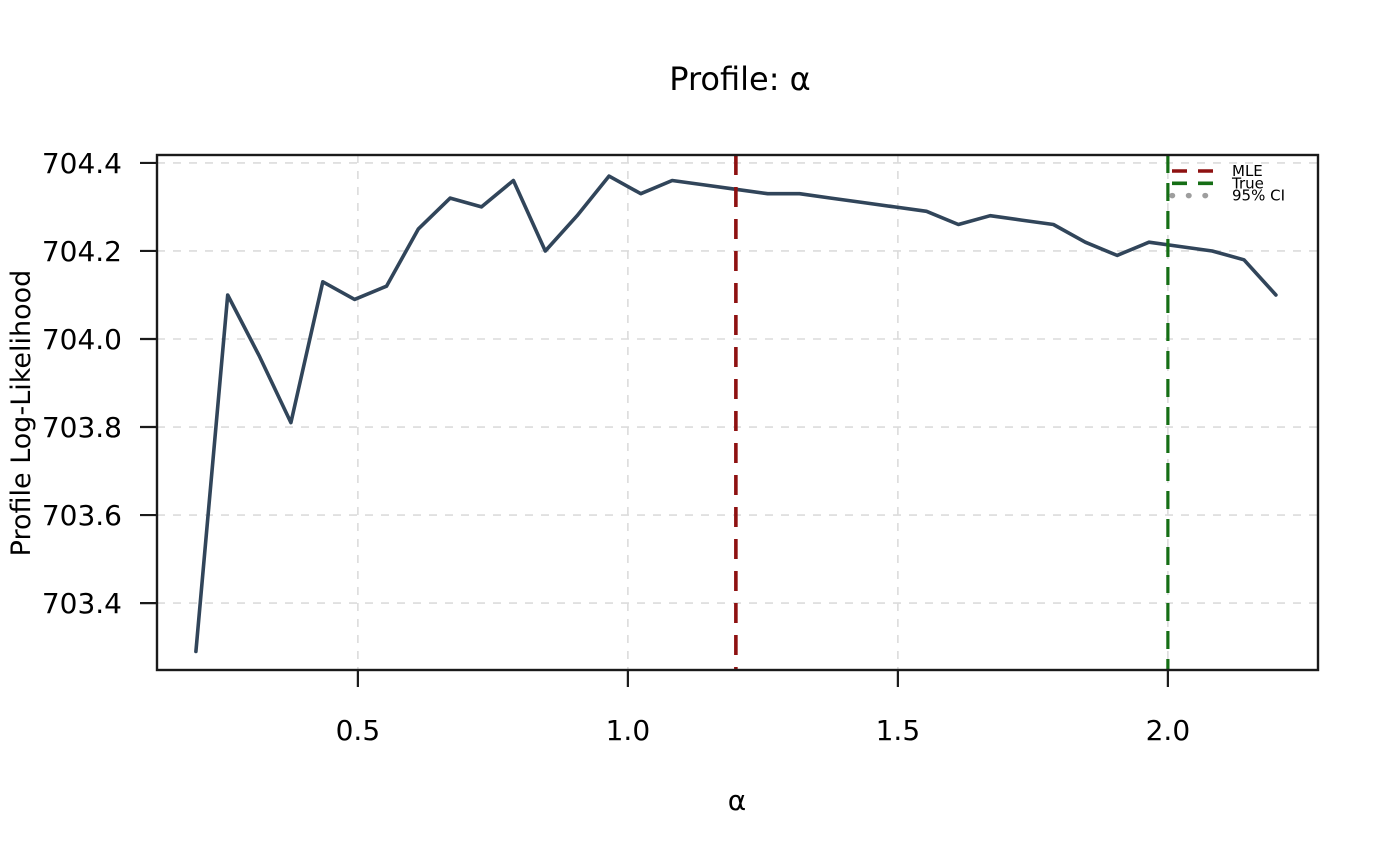 The image size is (1400, 866). What do you see at coordinates (21, 413) in the screenshot?
I see `y-axis-label: Profile Log-Likelihood` at bounding box center [21, 413].